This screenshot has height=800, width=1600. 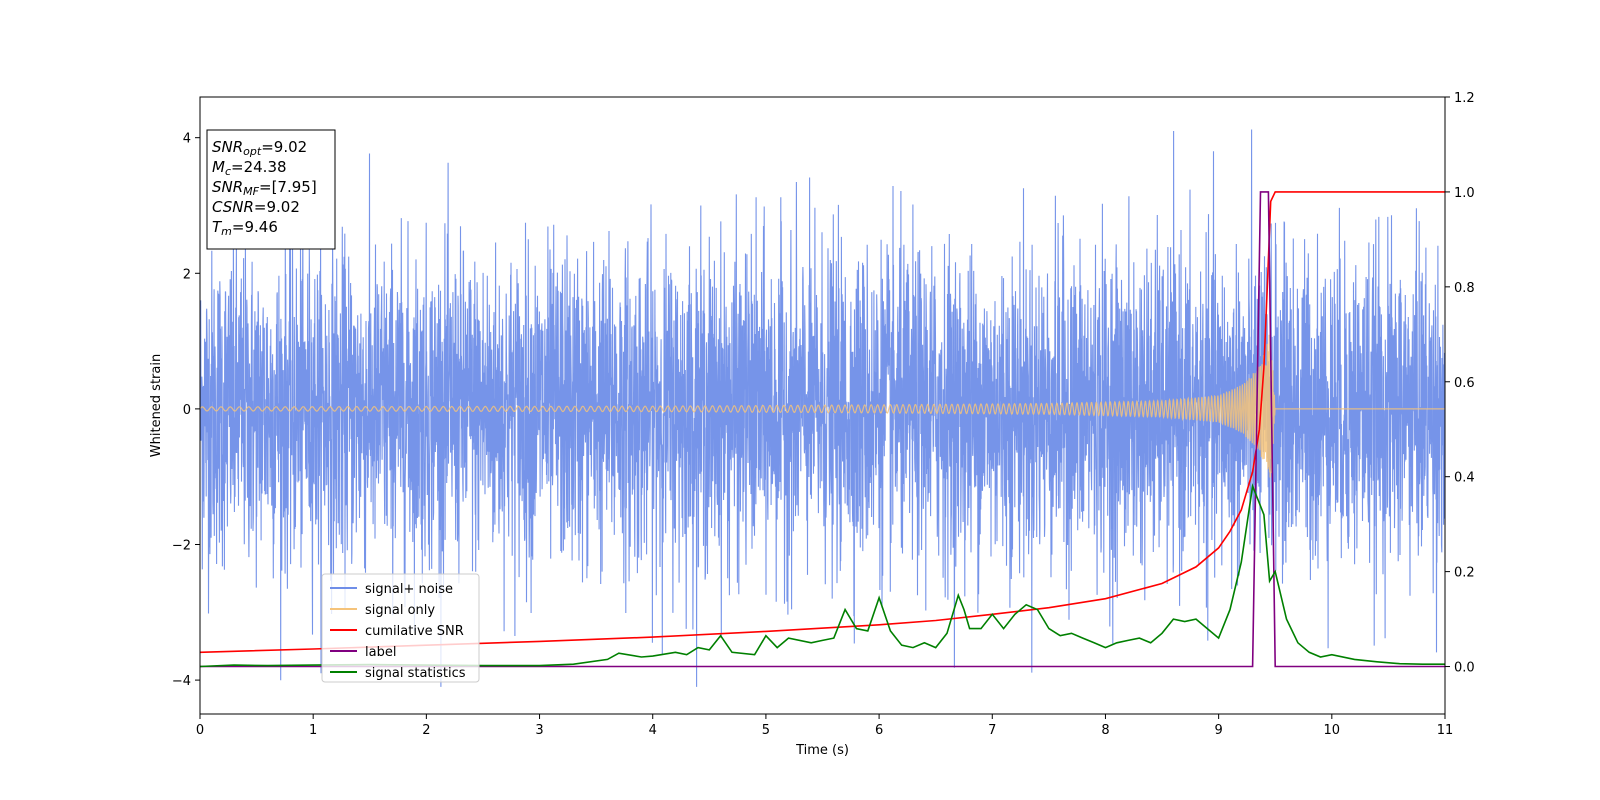 I want to click on annotation-line: SNRMF=[7.95], so click(x=264, y=188).